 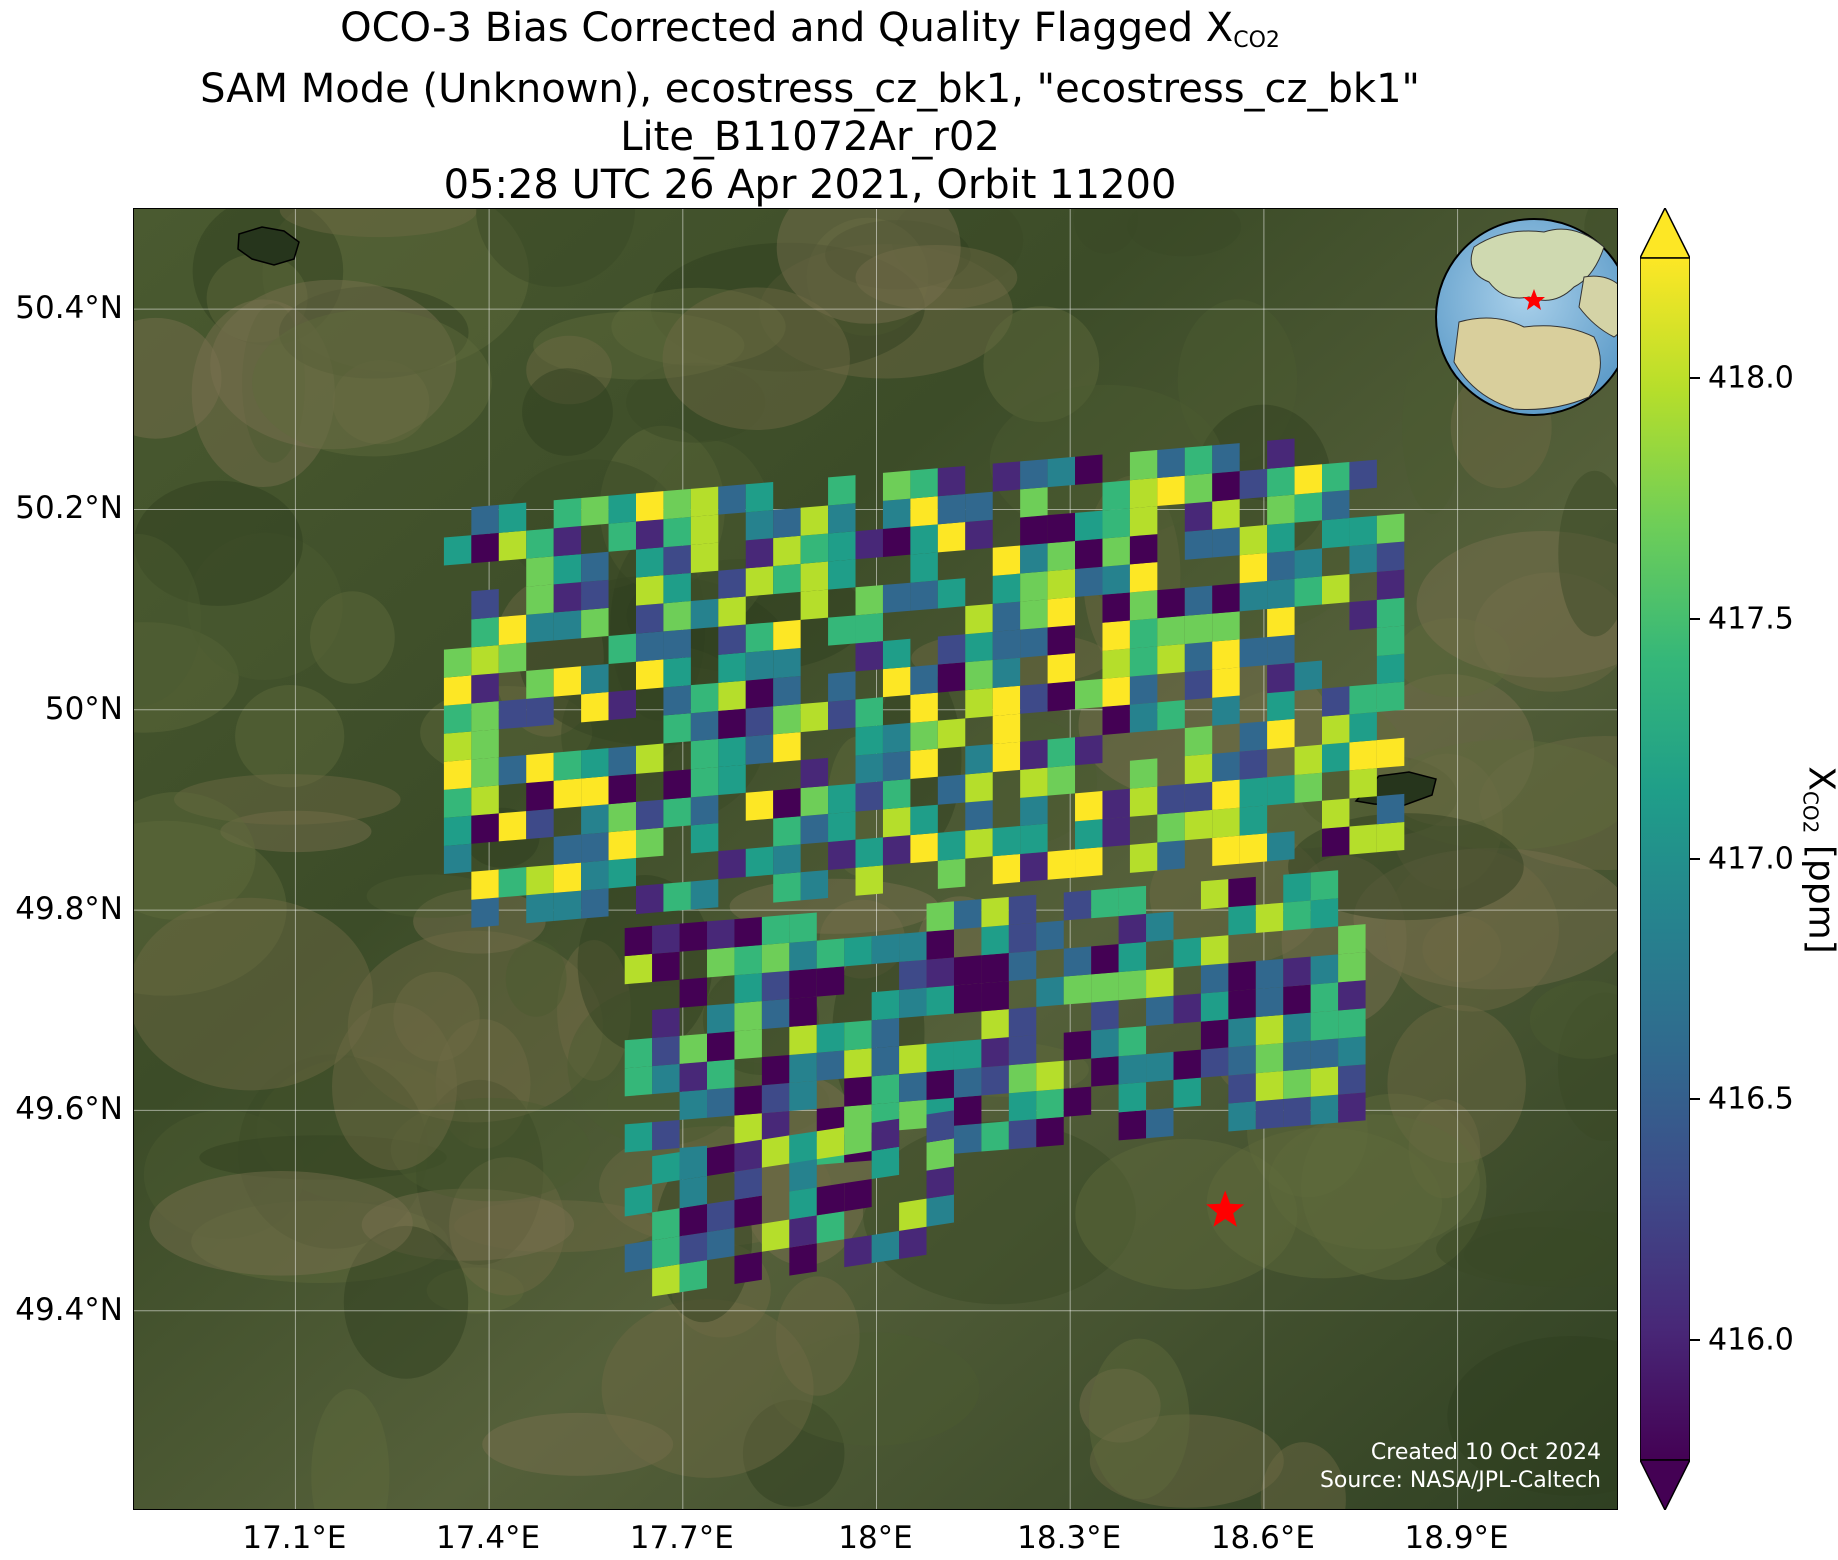 I want to click on colorbar-tick-label: 417.5, so click(x=1751, y=619).